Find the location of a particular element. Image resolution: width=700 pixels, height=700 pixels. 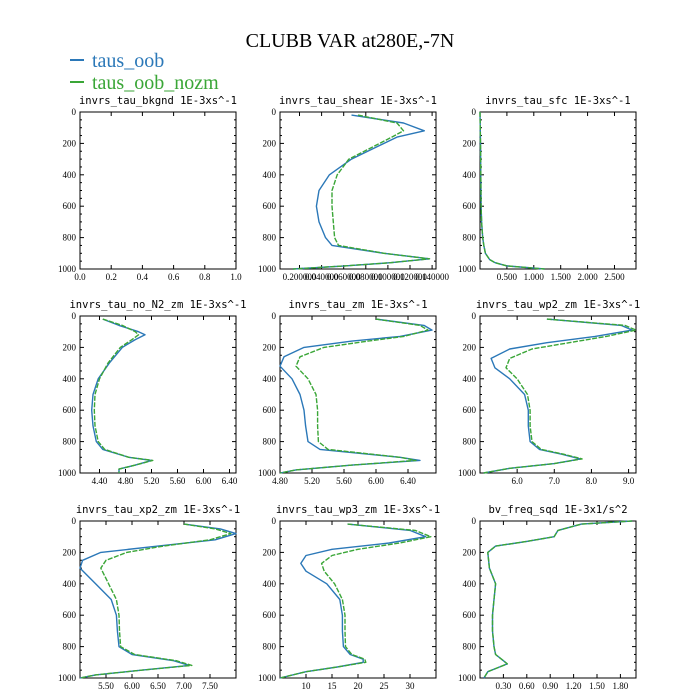

x-tick-label: 4.80 is located at coordinates (280, 481).